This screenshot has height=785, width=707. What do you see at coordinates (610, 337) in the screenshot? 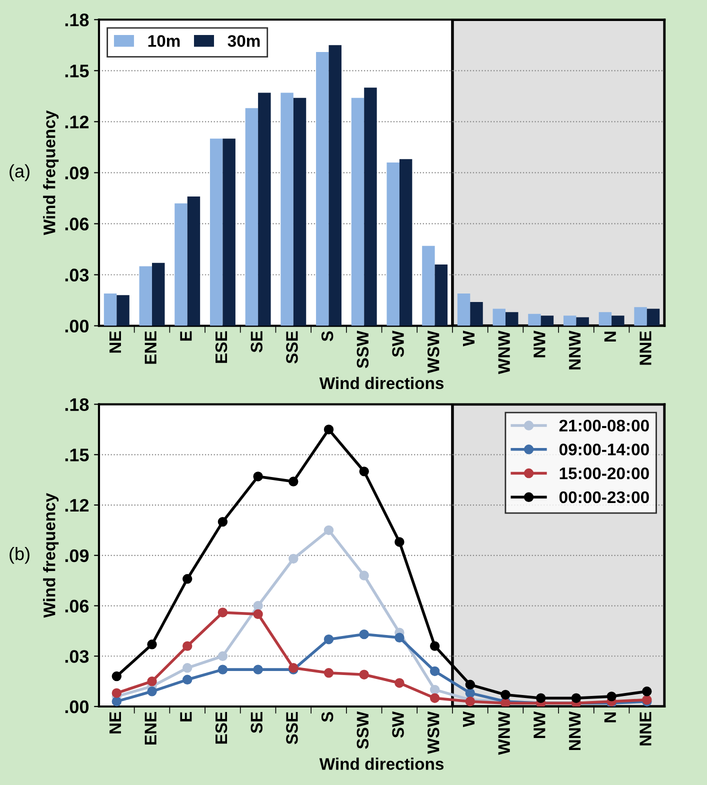
I see `x-tick-label: N` at bounding box center [610, 337].